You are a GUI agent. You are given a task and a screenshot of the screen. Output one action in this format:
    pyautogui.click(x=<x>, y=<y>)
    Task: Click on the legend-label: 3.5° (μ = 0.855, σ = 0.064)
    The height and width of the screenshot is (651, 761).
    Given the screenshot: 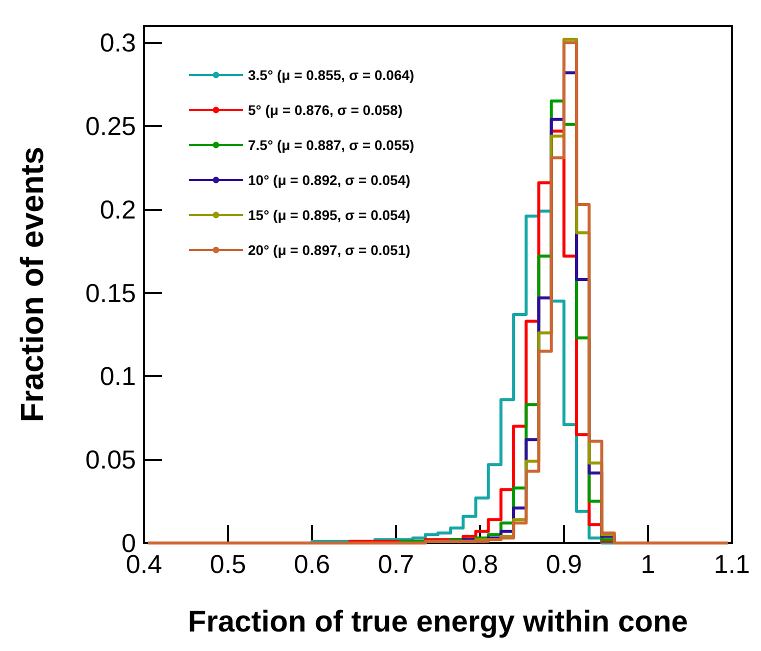 What is the action you would take?
    pyautogui.click(x=331, y=75)
    